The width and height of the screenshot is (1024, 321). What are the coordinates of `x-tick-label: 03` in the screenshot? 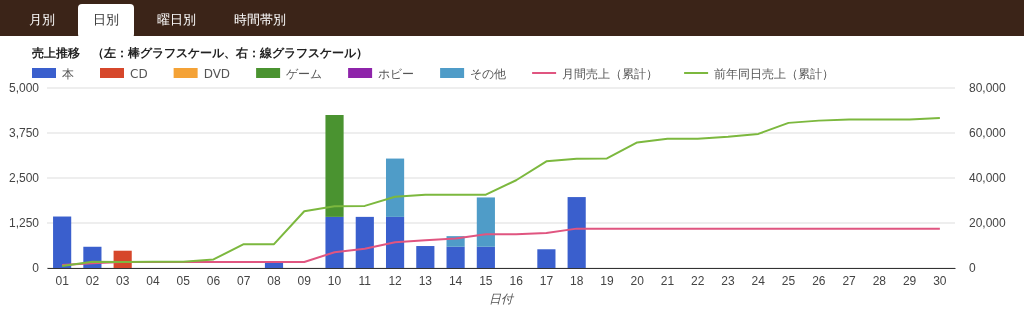 It's located at (122, 280).